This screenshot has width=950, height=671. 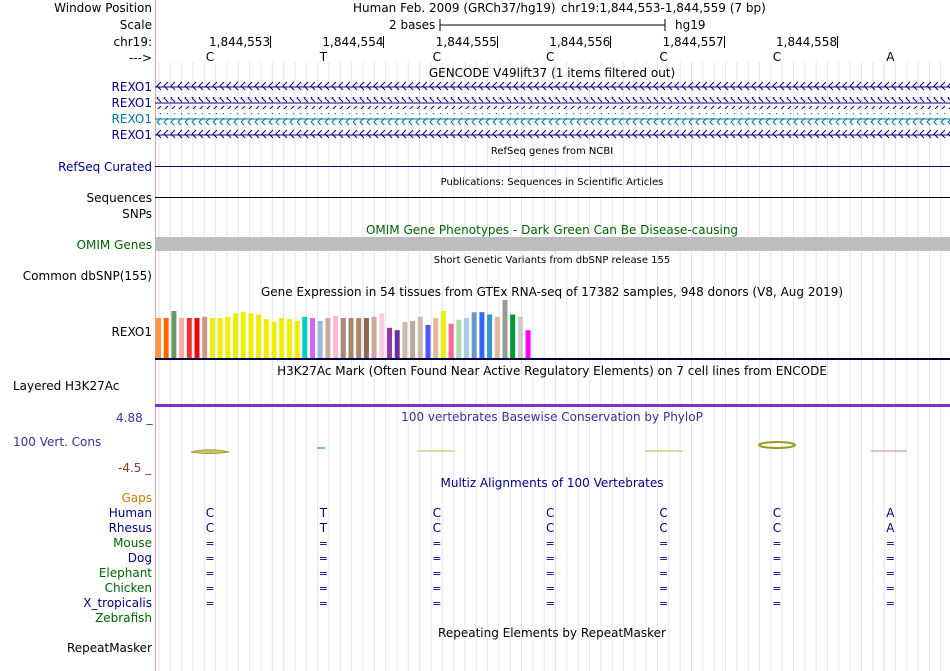 I want to click on cons-track-label: 100 Vert. Cons, so click(x=57, y=442).